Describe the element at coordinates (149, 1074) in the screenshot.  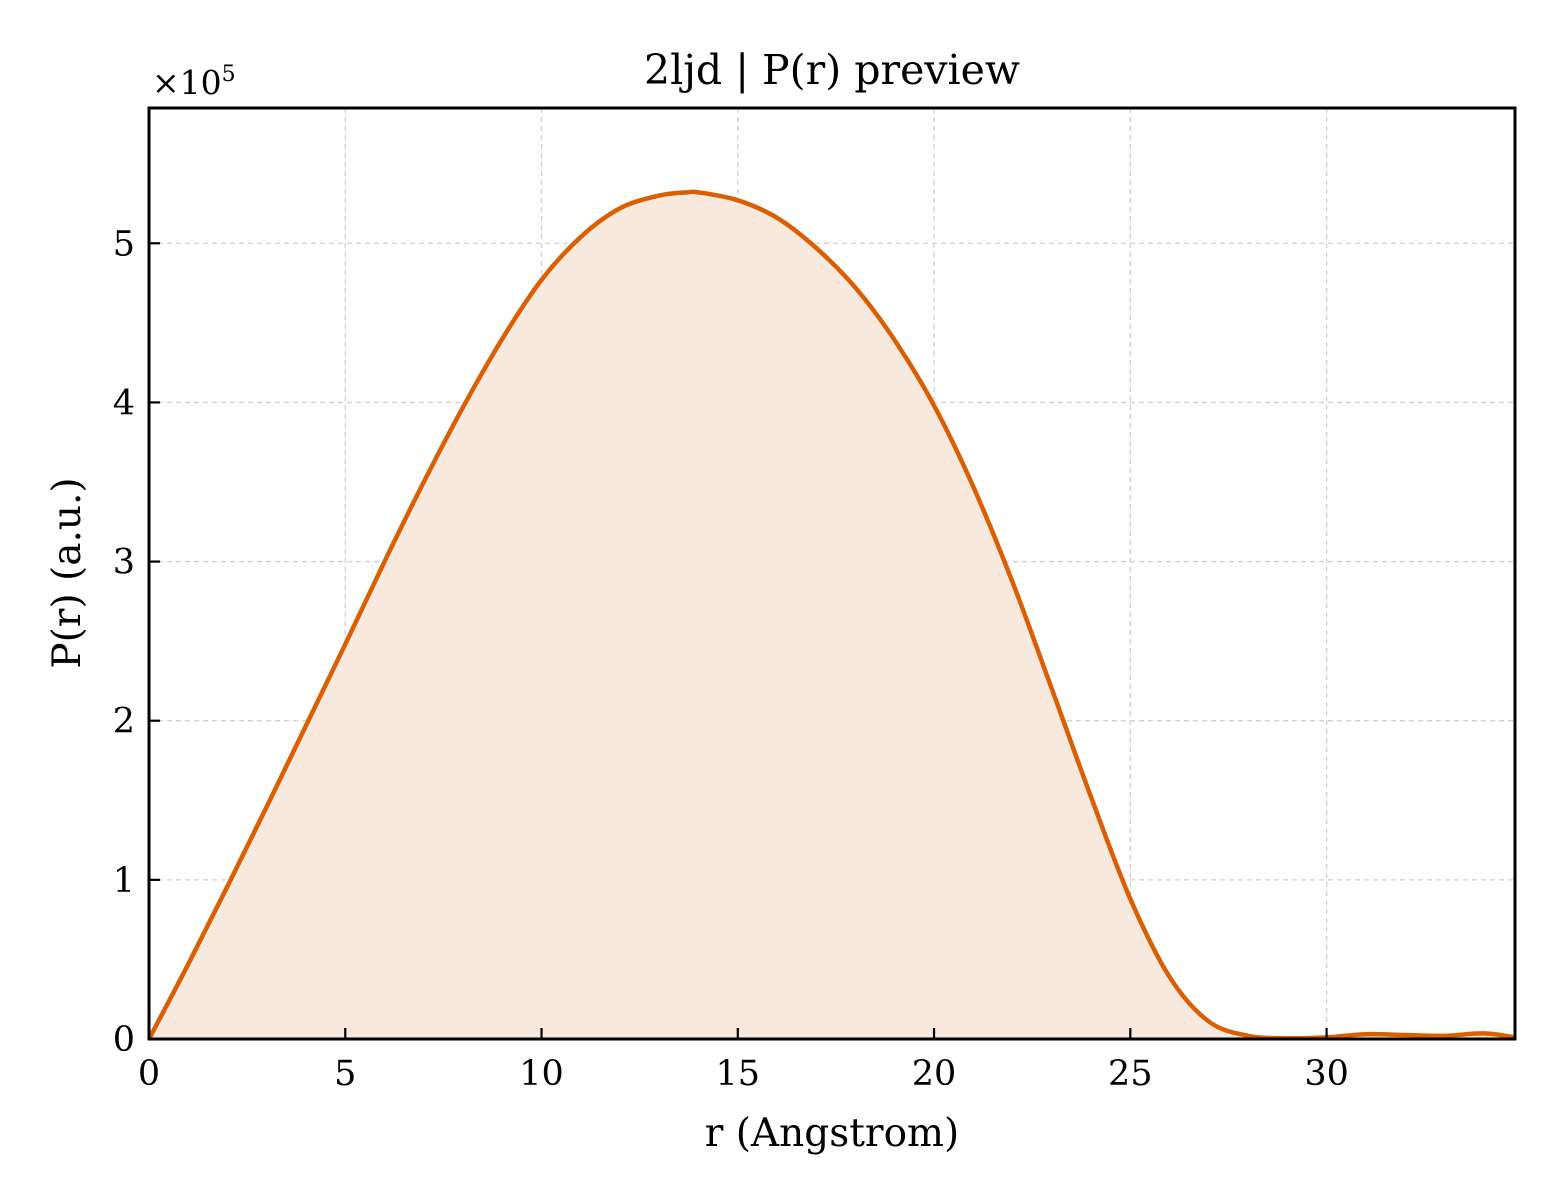
I see `x-tick-label: 0` at that location.